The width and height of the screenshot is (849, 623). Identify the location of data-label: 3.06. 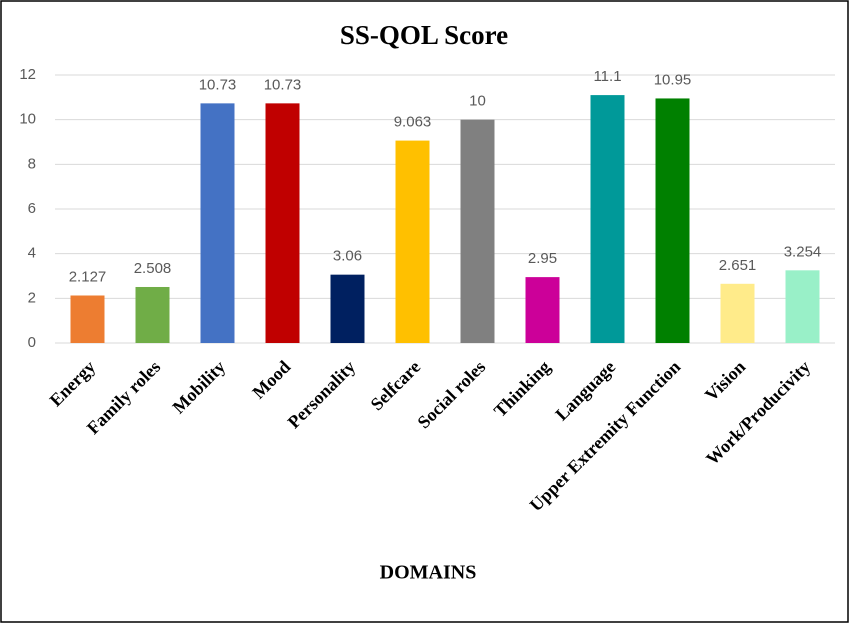
(347, 256).